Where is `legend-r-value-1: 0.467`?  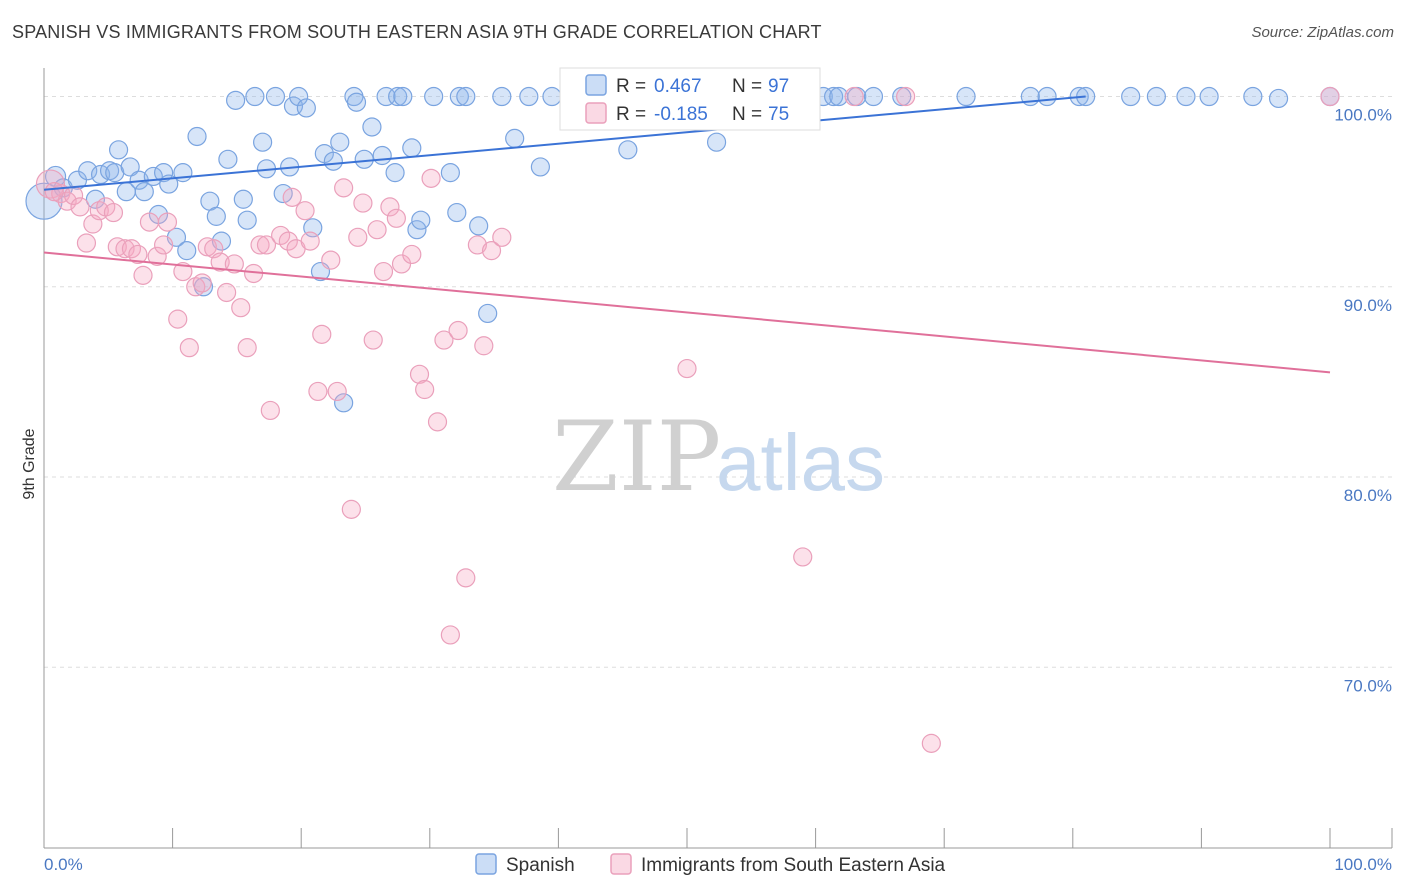
legend-r-value-1: 0.467 is located at coordinates (678, 86).